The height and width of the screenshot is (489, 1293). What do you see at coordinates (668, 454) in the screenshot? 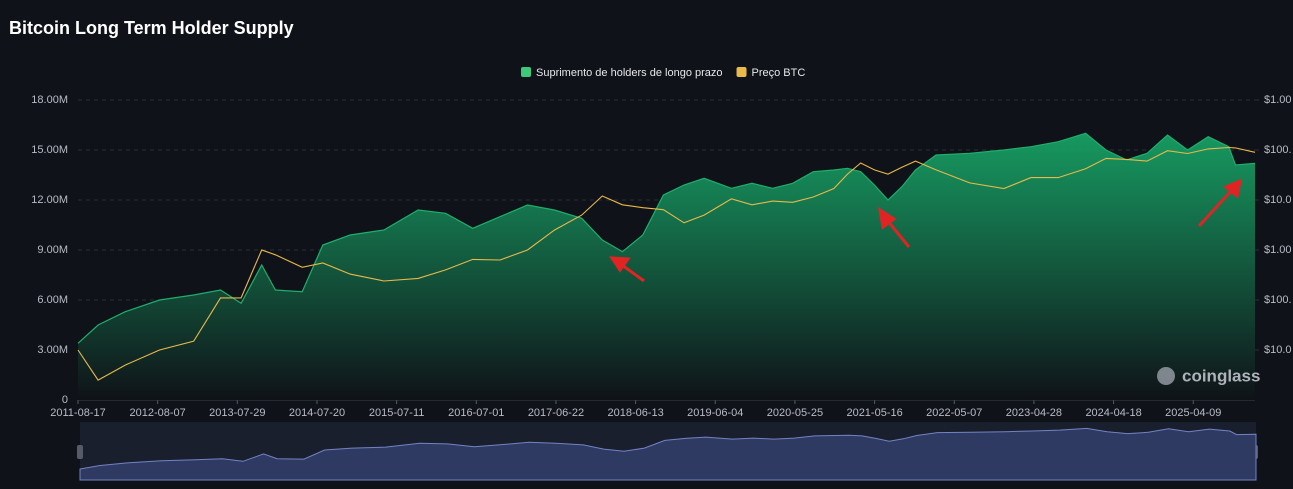
I see `navigator-area` at bounding box center [668, 454].